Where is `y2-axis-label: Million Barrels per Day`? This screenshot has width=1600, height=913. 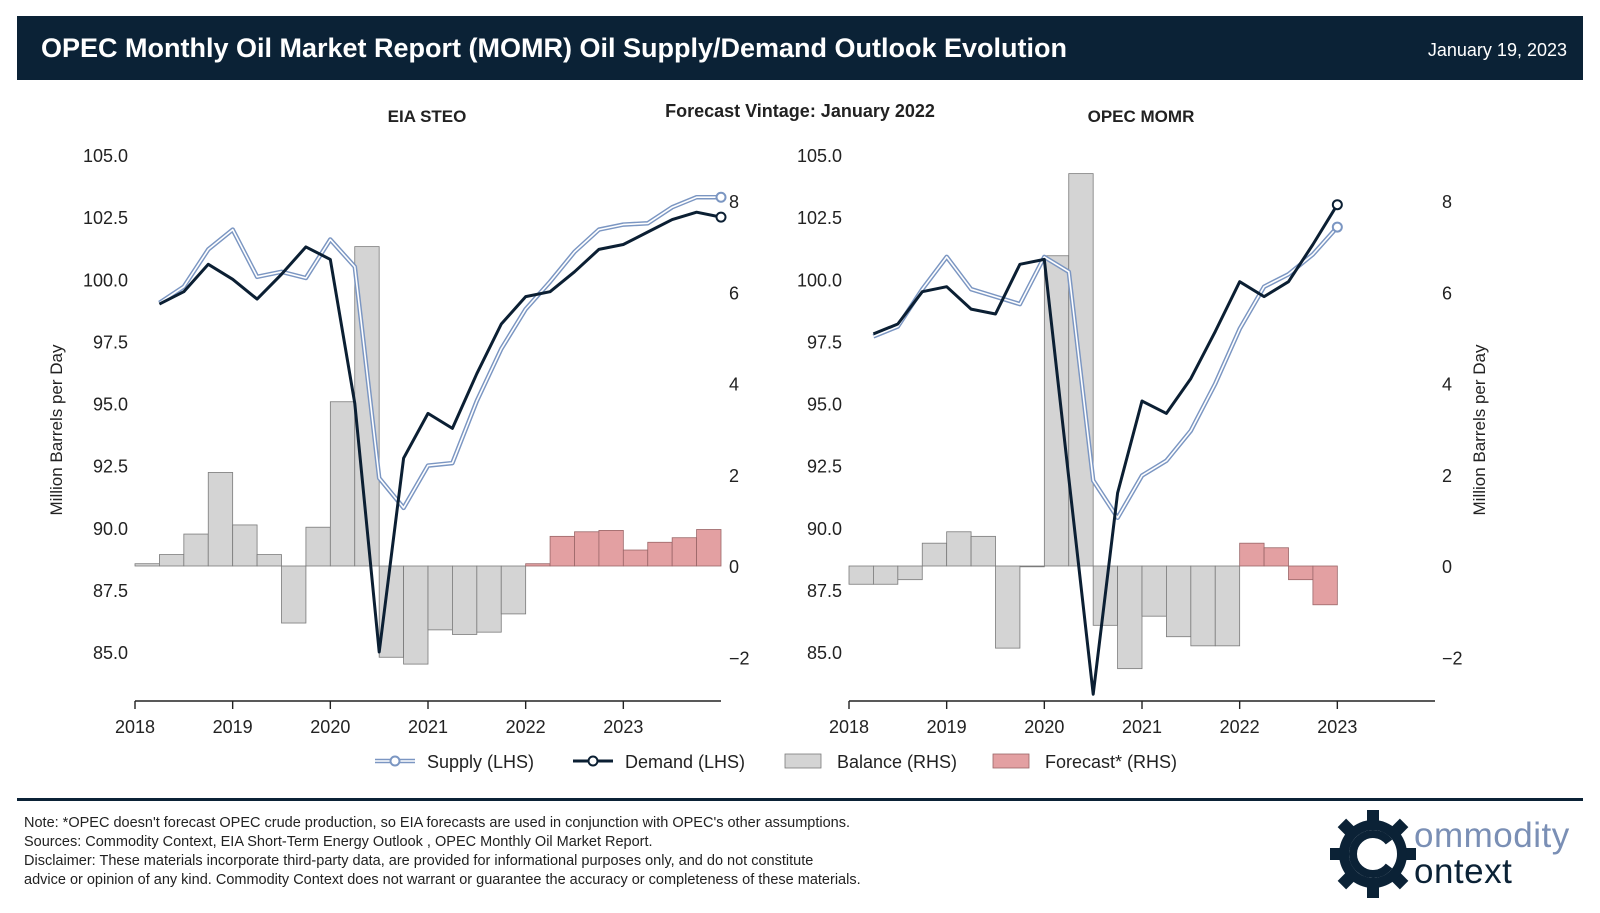
y2-axis-label: Million Barrels per Day is located at coordinates (1479, 429).